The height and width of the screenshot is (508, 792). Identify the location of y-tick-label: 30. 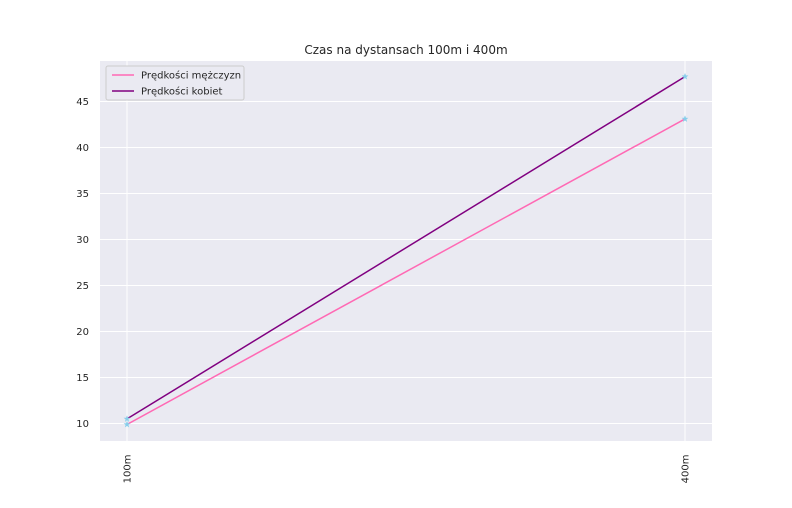
(82, 240).